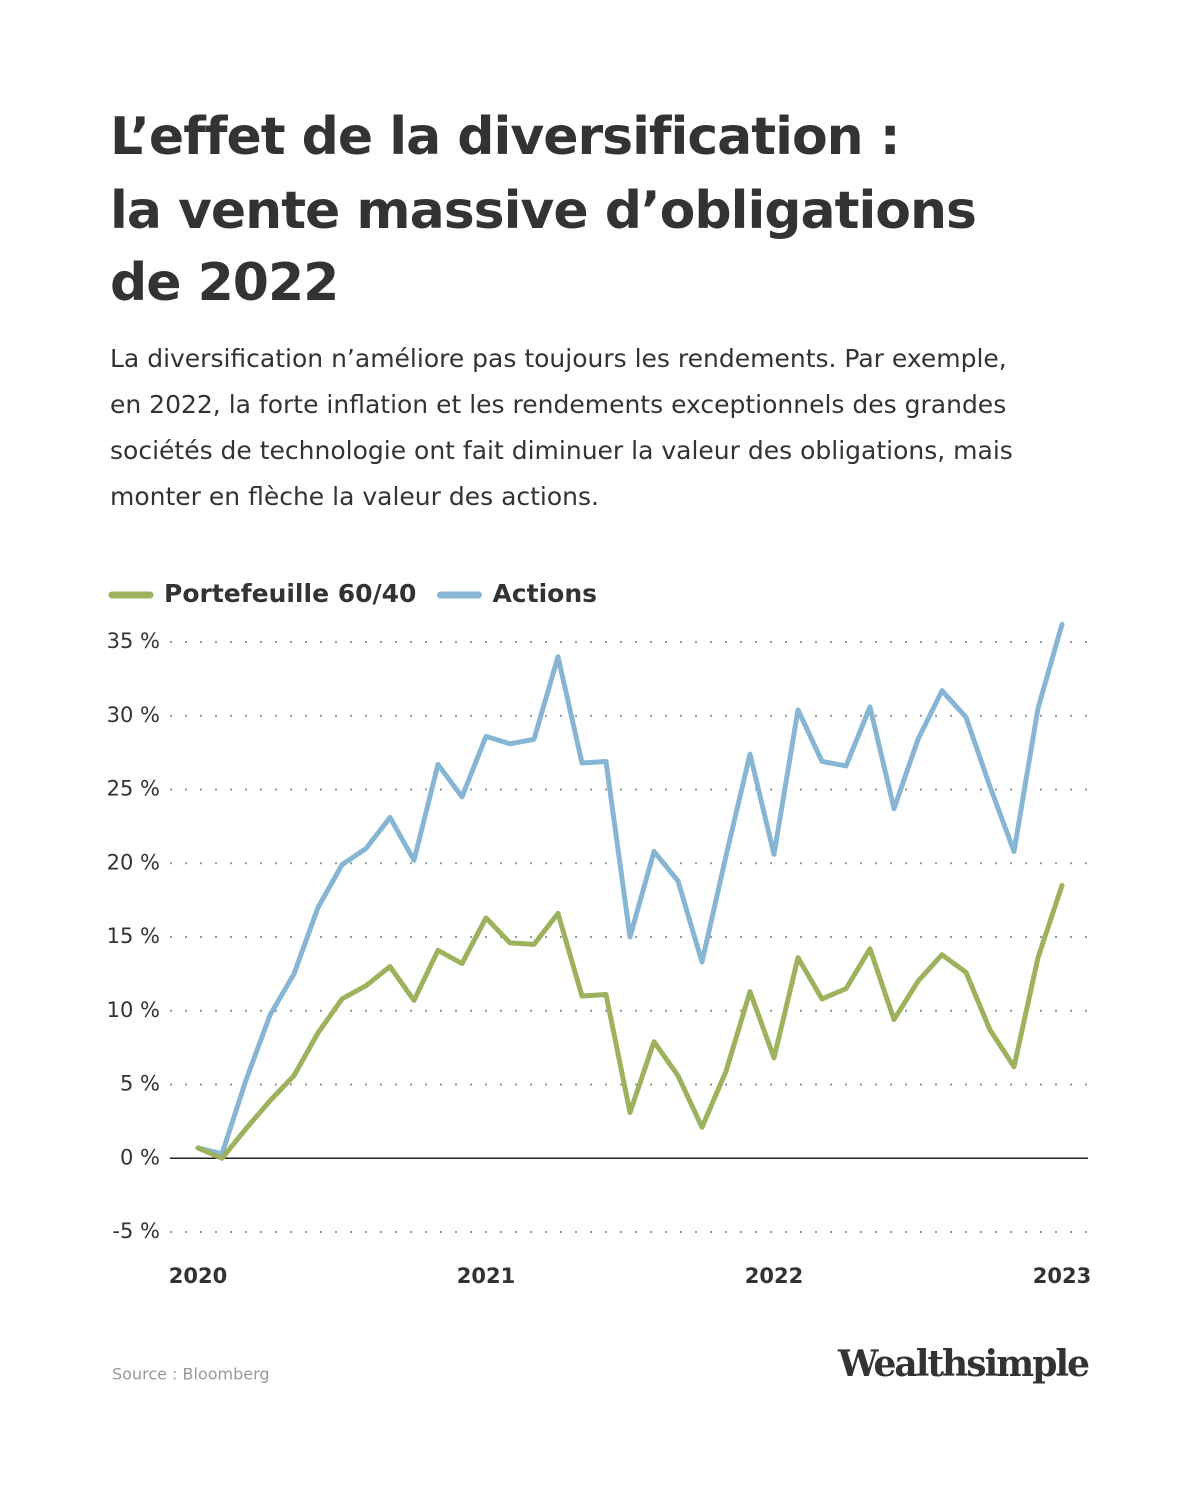 The image size is (1200, 1485). What do you see at coordinates (140, 1157) in the screenshot?
I see `y-tick-label: 0 %` at bounding box center [140, 1157].